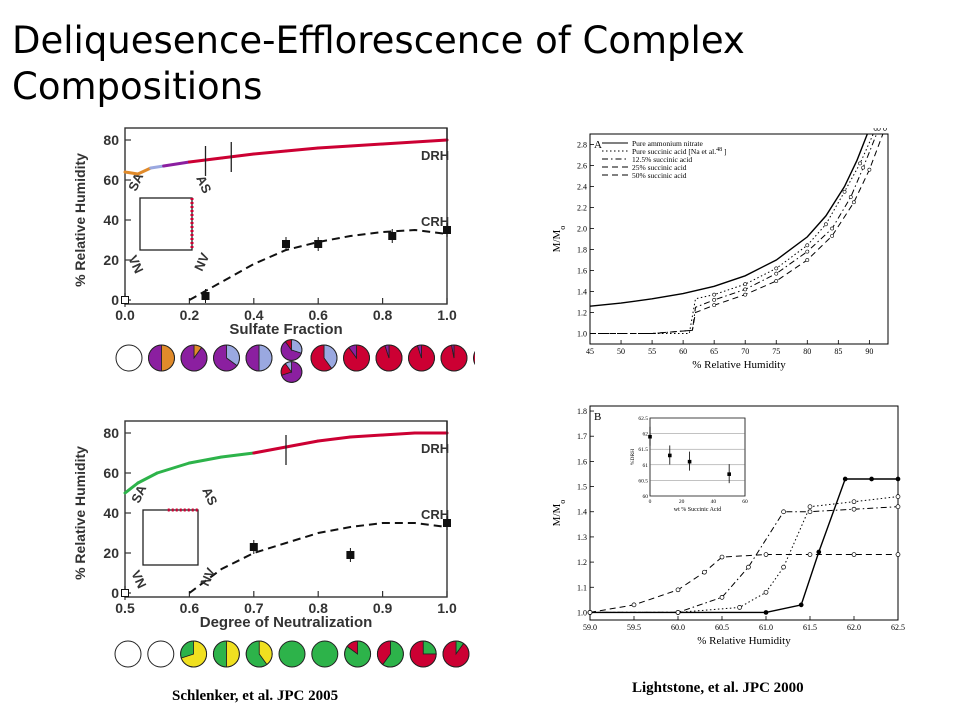 Image resolution: width=960 pixels, height=720 pixels. What do you see at coordinates (255, 696) in the screenshot?
I see `caption-left: Schlenker, et al. JPC 2005` at bounding box center [255, 696].